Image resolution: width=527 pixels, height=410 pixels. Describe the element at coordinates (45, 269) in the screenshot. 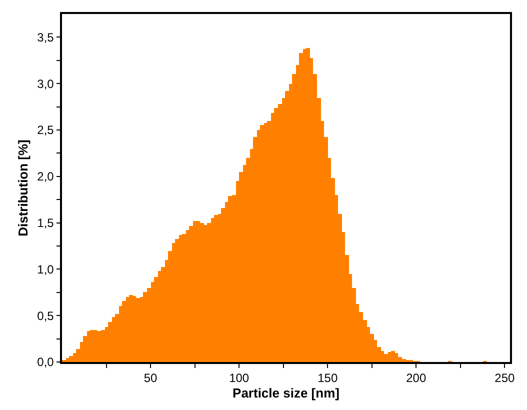

I see `y-tick-label: 1,0` at that location.